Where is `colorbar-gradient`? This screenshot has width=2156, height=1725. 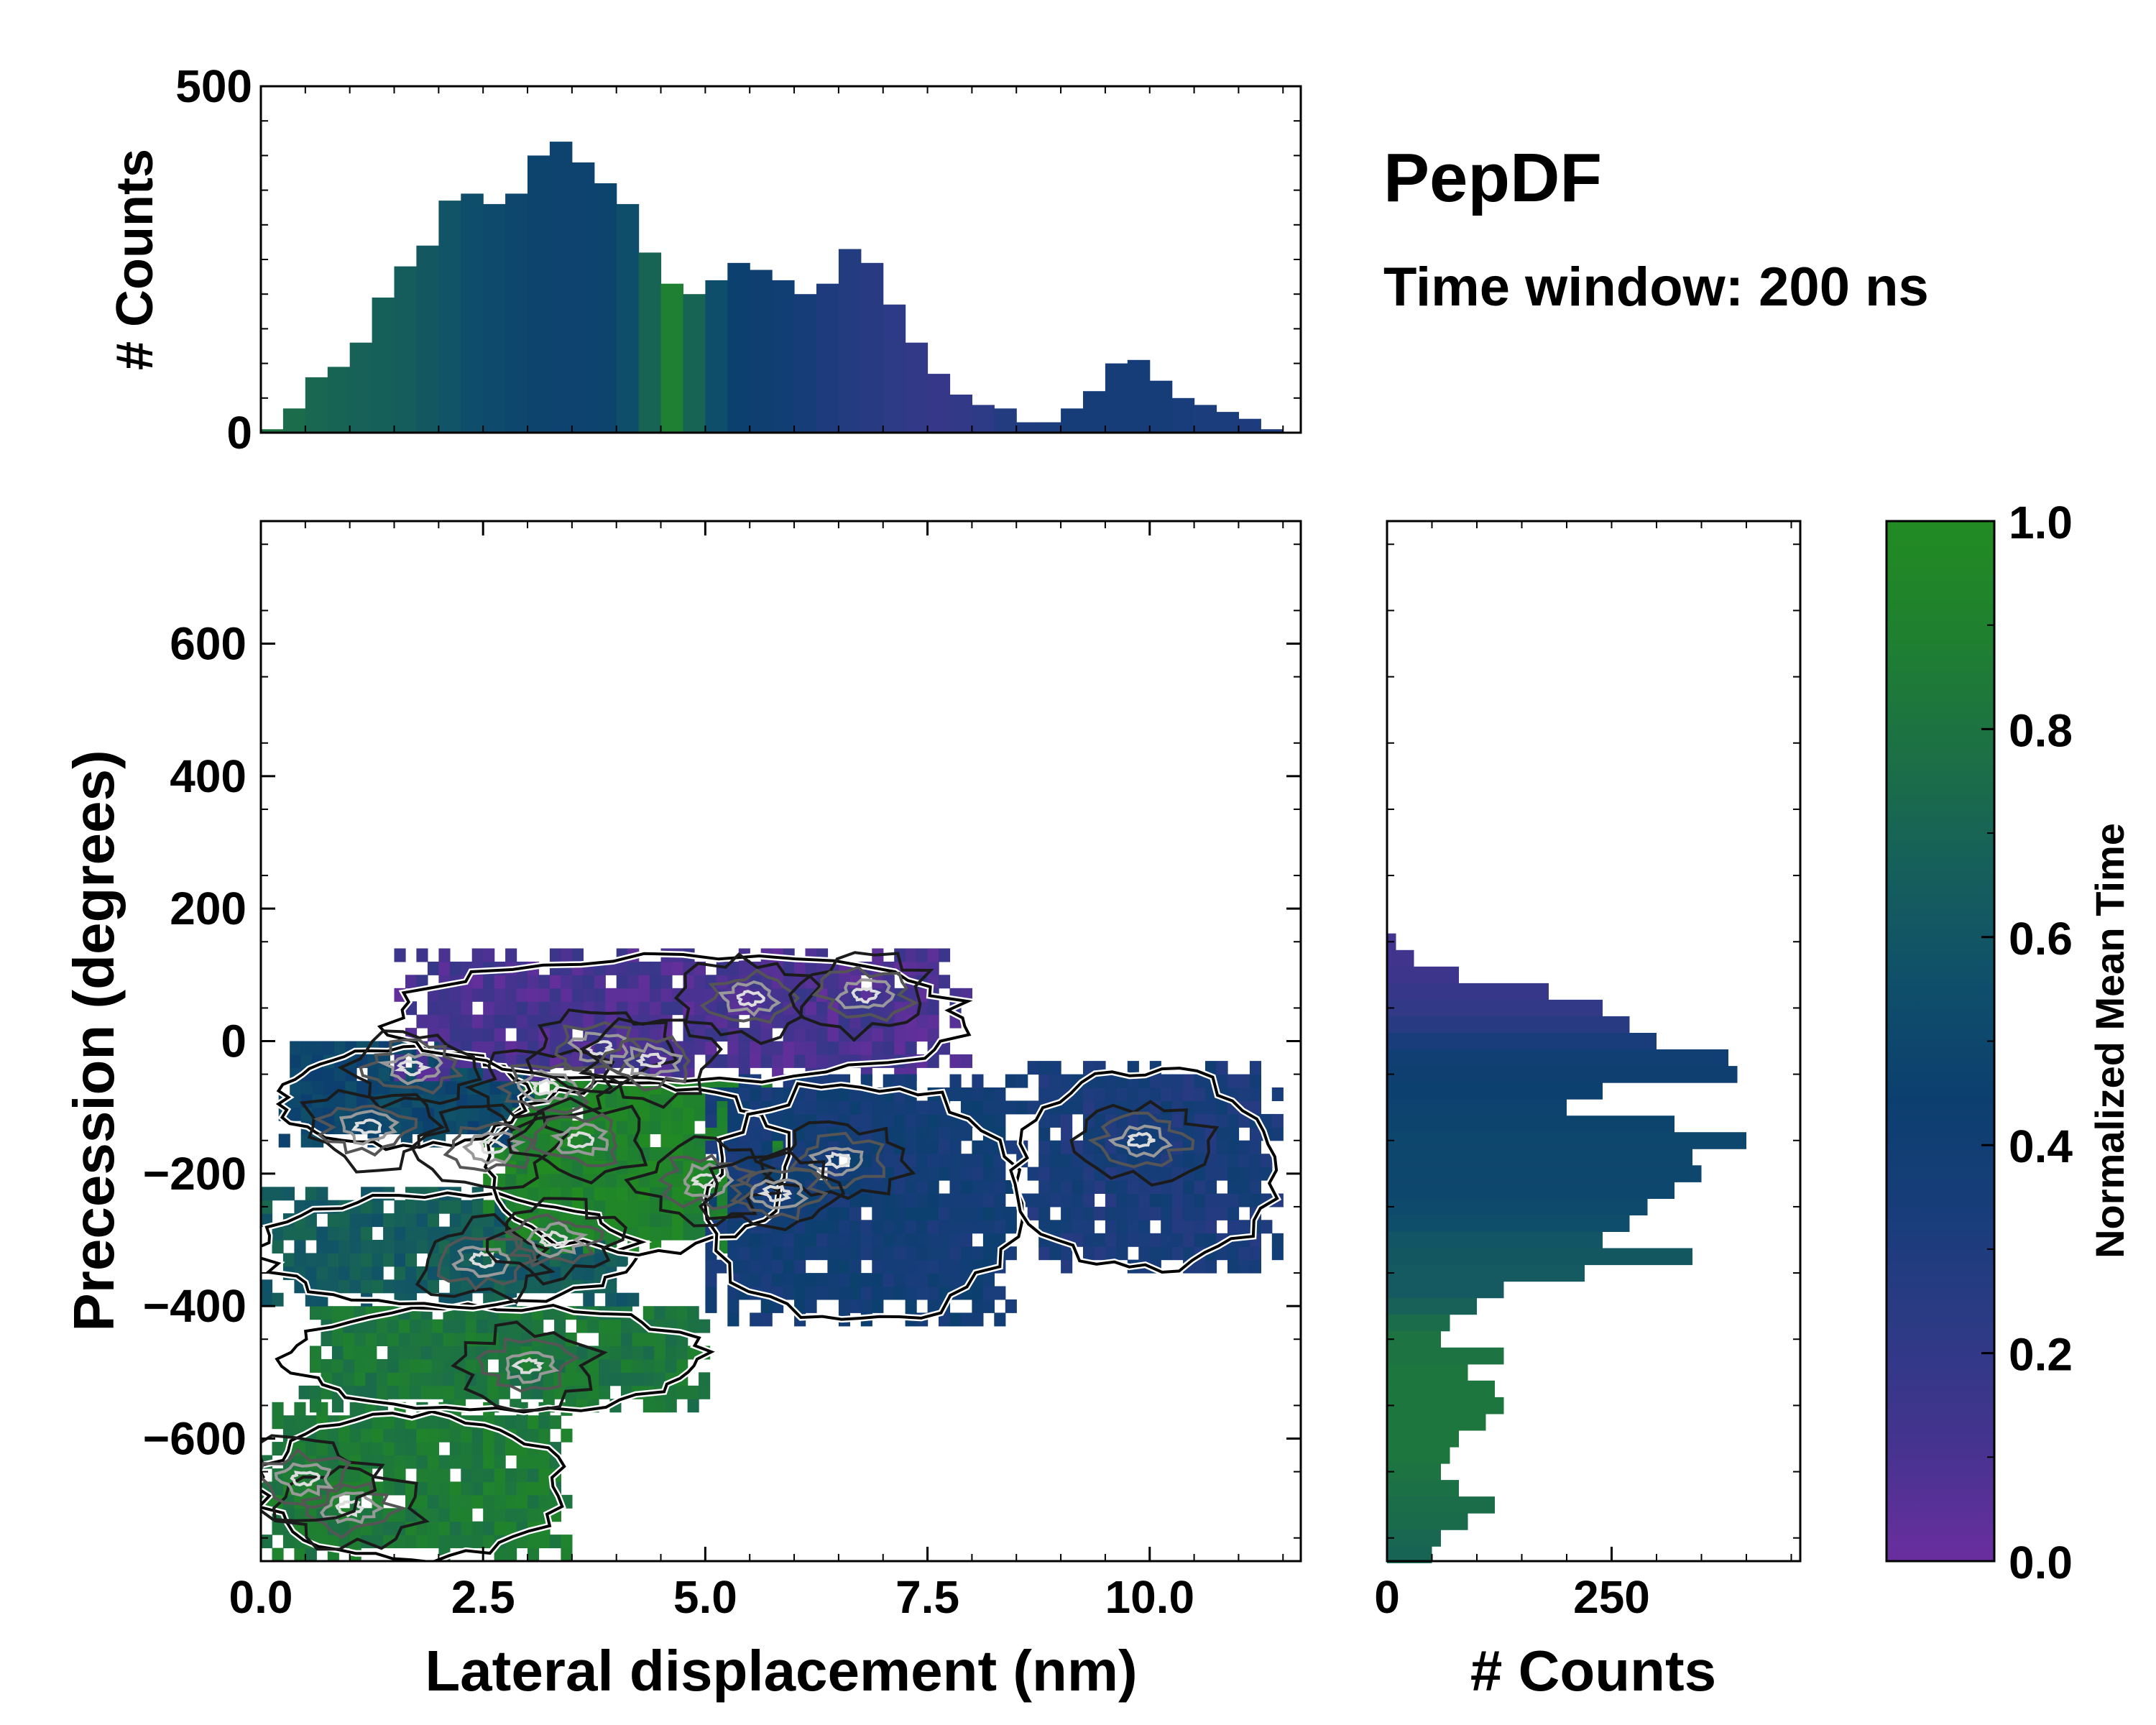 colorbar-gradient is located at coordinates (1940, 1041).